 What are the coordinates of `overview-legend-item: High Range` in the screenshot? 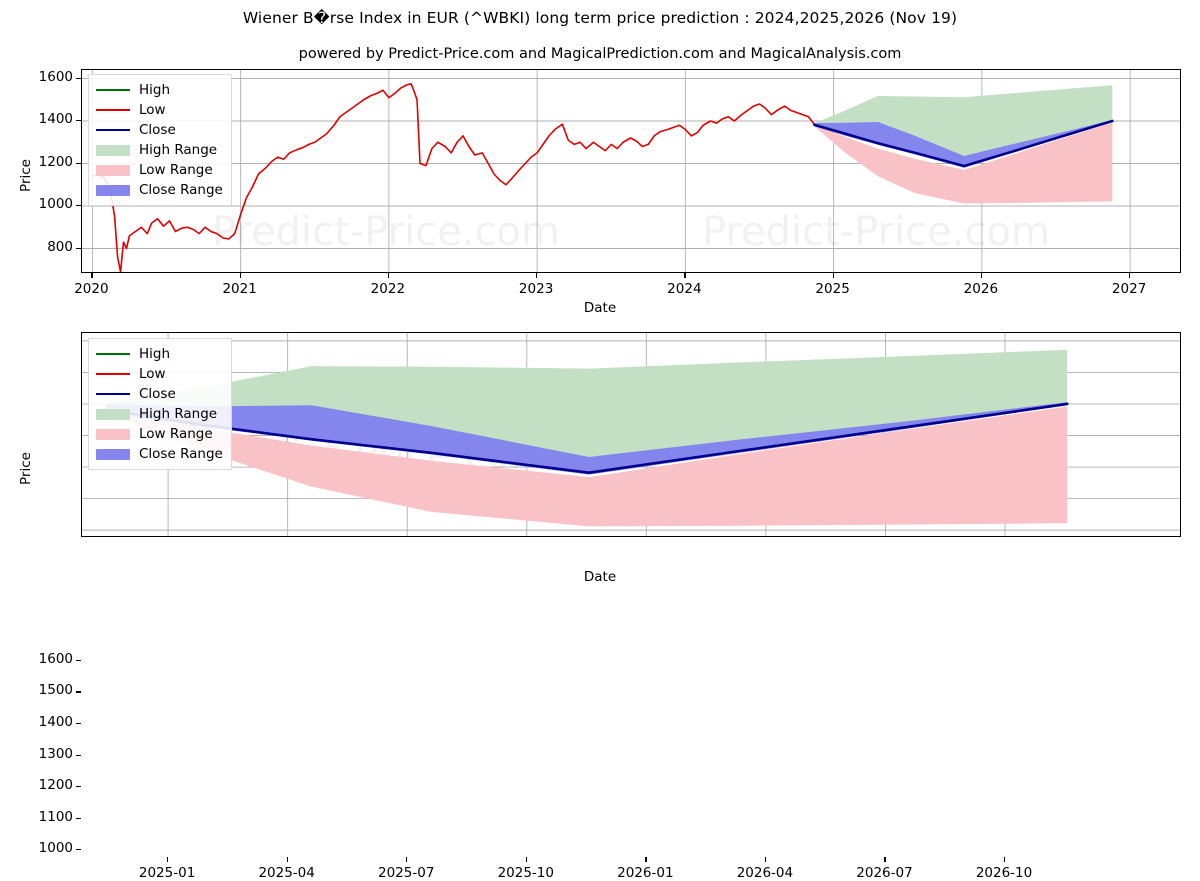 It's located at (159, 150).